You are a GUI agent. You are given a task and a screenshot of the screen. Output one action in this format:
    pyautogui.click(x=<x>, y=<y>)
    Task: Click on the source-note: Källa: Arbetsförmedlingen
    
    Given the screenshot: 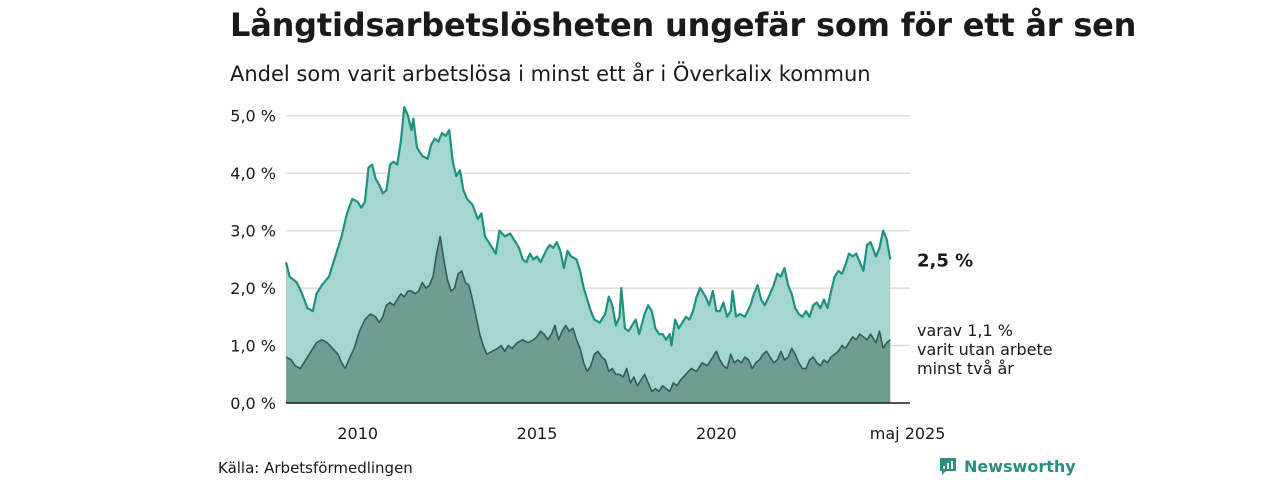 What is the action you would take?
    pyautogui.click(x=315, y=468)
    